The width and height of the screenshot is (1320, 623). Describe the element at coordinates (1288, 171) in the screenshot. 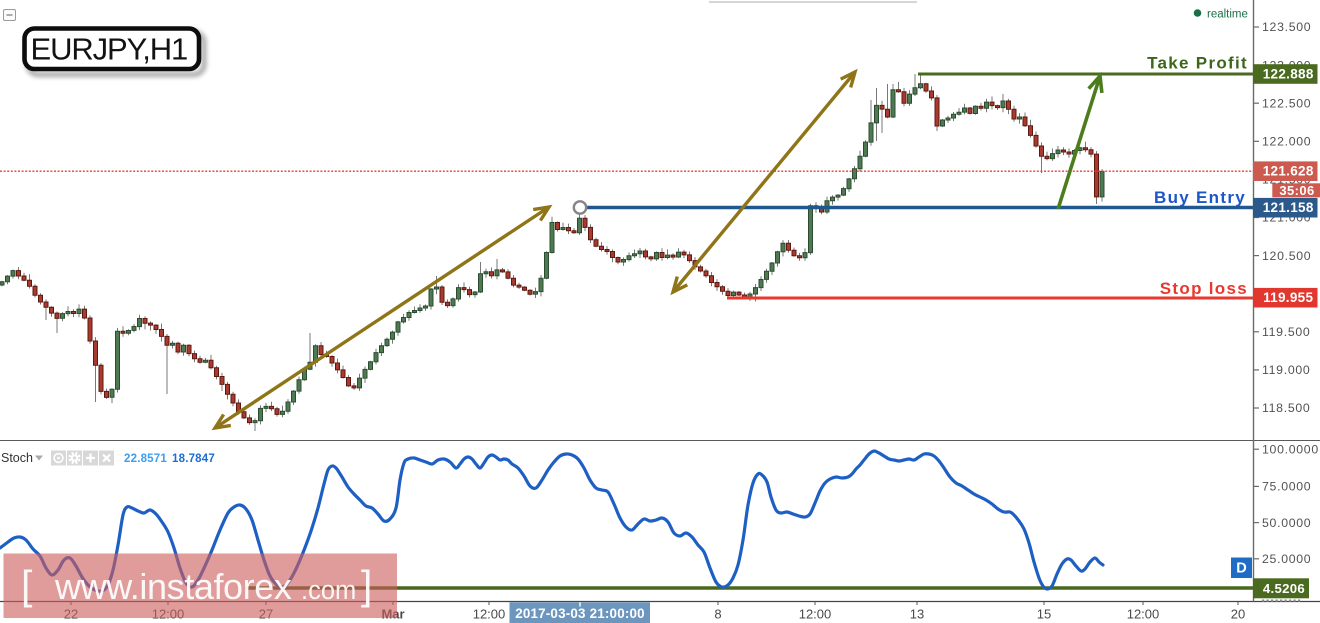

I see `svg-text: 121.628` at that location.